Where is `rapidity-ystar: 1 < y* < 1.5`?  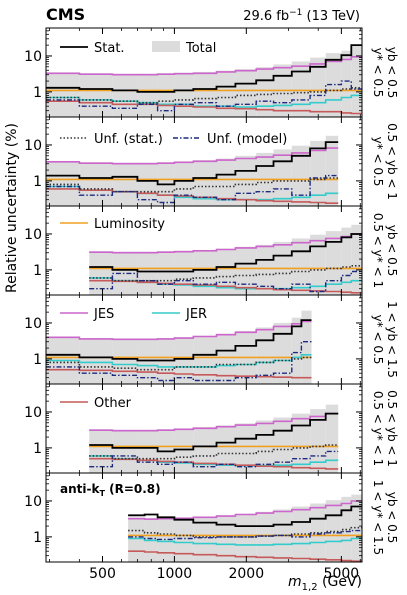 rapidity-ystar: 1 < y* < 1.5 is located at coordinates (378, 517).